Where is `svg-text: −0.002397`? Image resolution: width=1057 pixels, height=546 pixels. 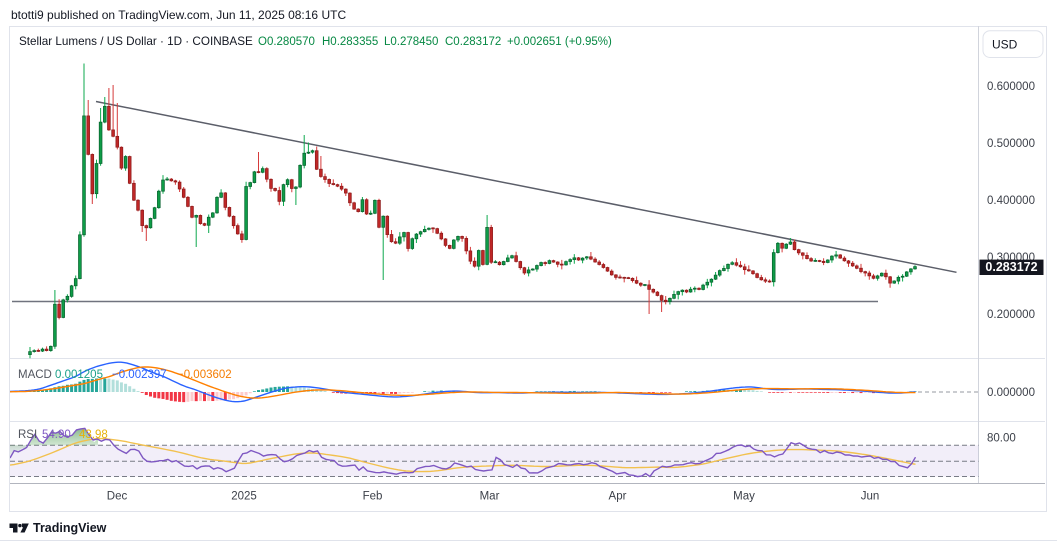
svg-text: −0.002397 is located at coordinates (139, 375).